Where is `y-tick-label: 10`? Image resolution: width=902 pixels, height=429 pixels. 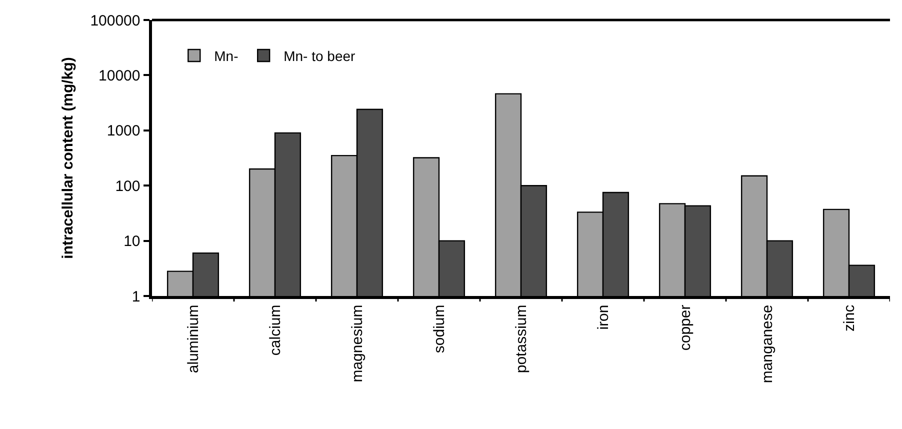 y-tick-label: 10 is located at coordinates (132, 241).